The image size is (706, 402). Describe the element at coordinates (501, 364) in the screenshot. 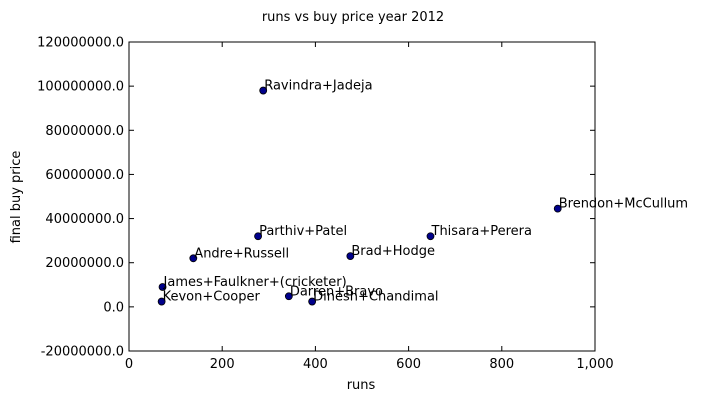

I see `x-tick-label: 800` at that location.